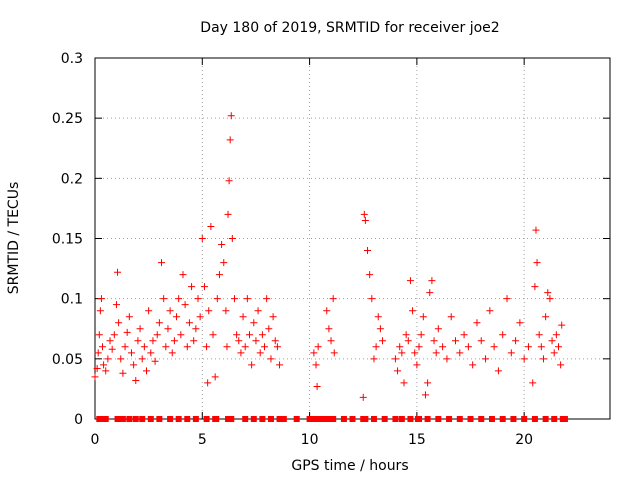 This screenshot has width=640, height=480. Describe the element at coordinates (95, 440) in the screenshot. I see `x-tick-label: 0` at that location.